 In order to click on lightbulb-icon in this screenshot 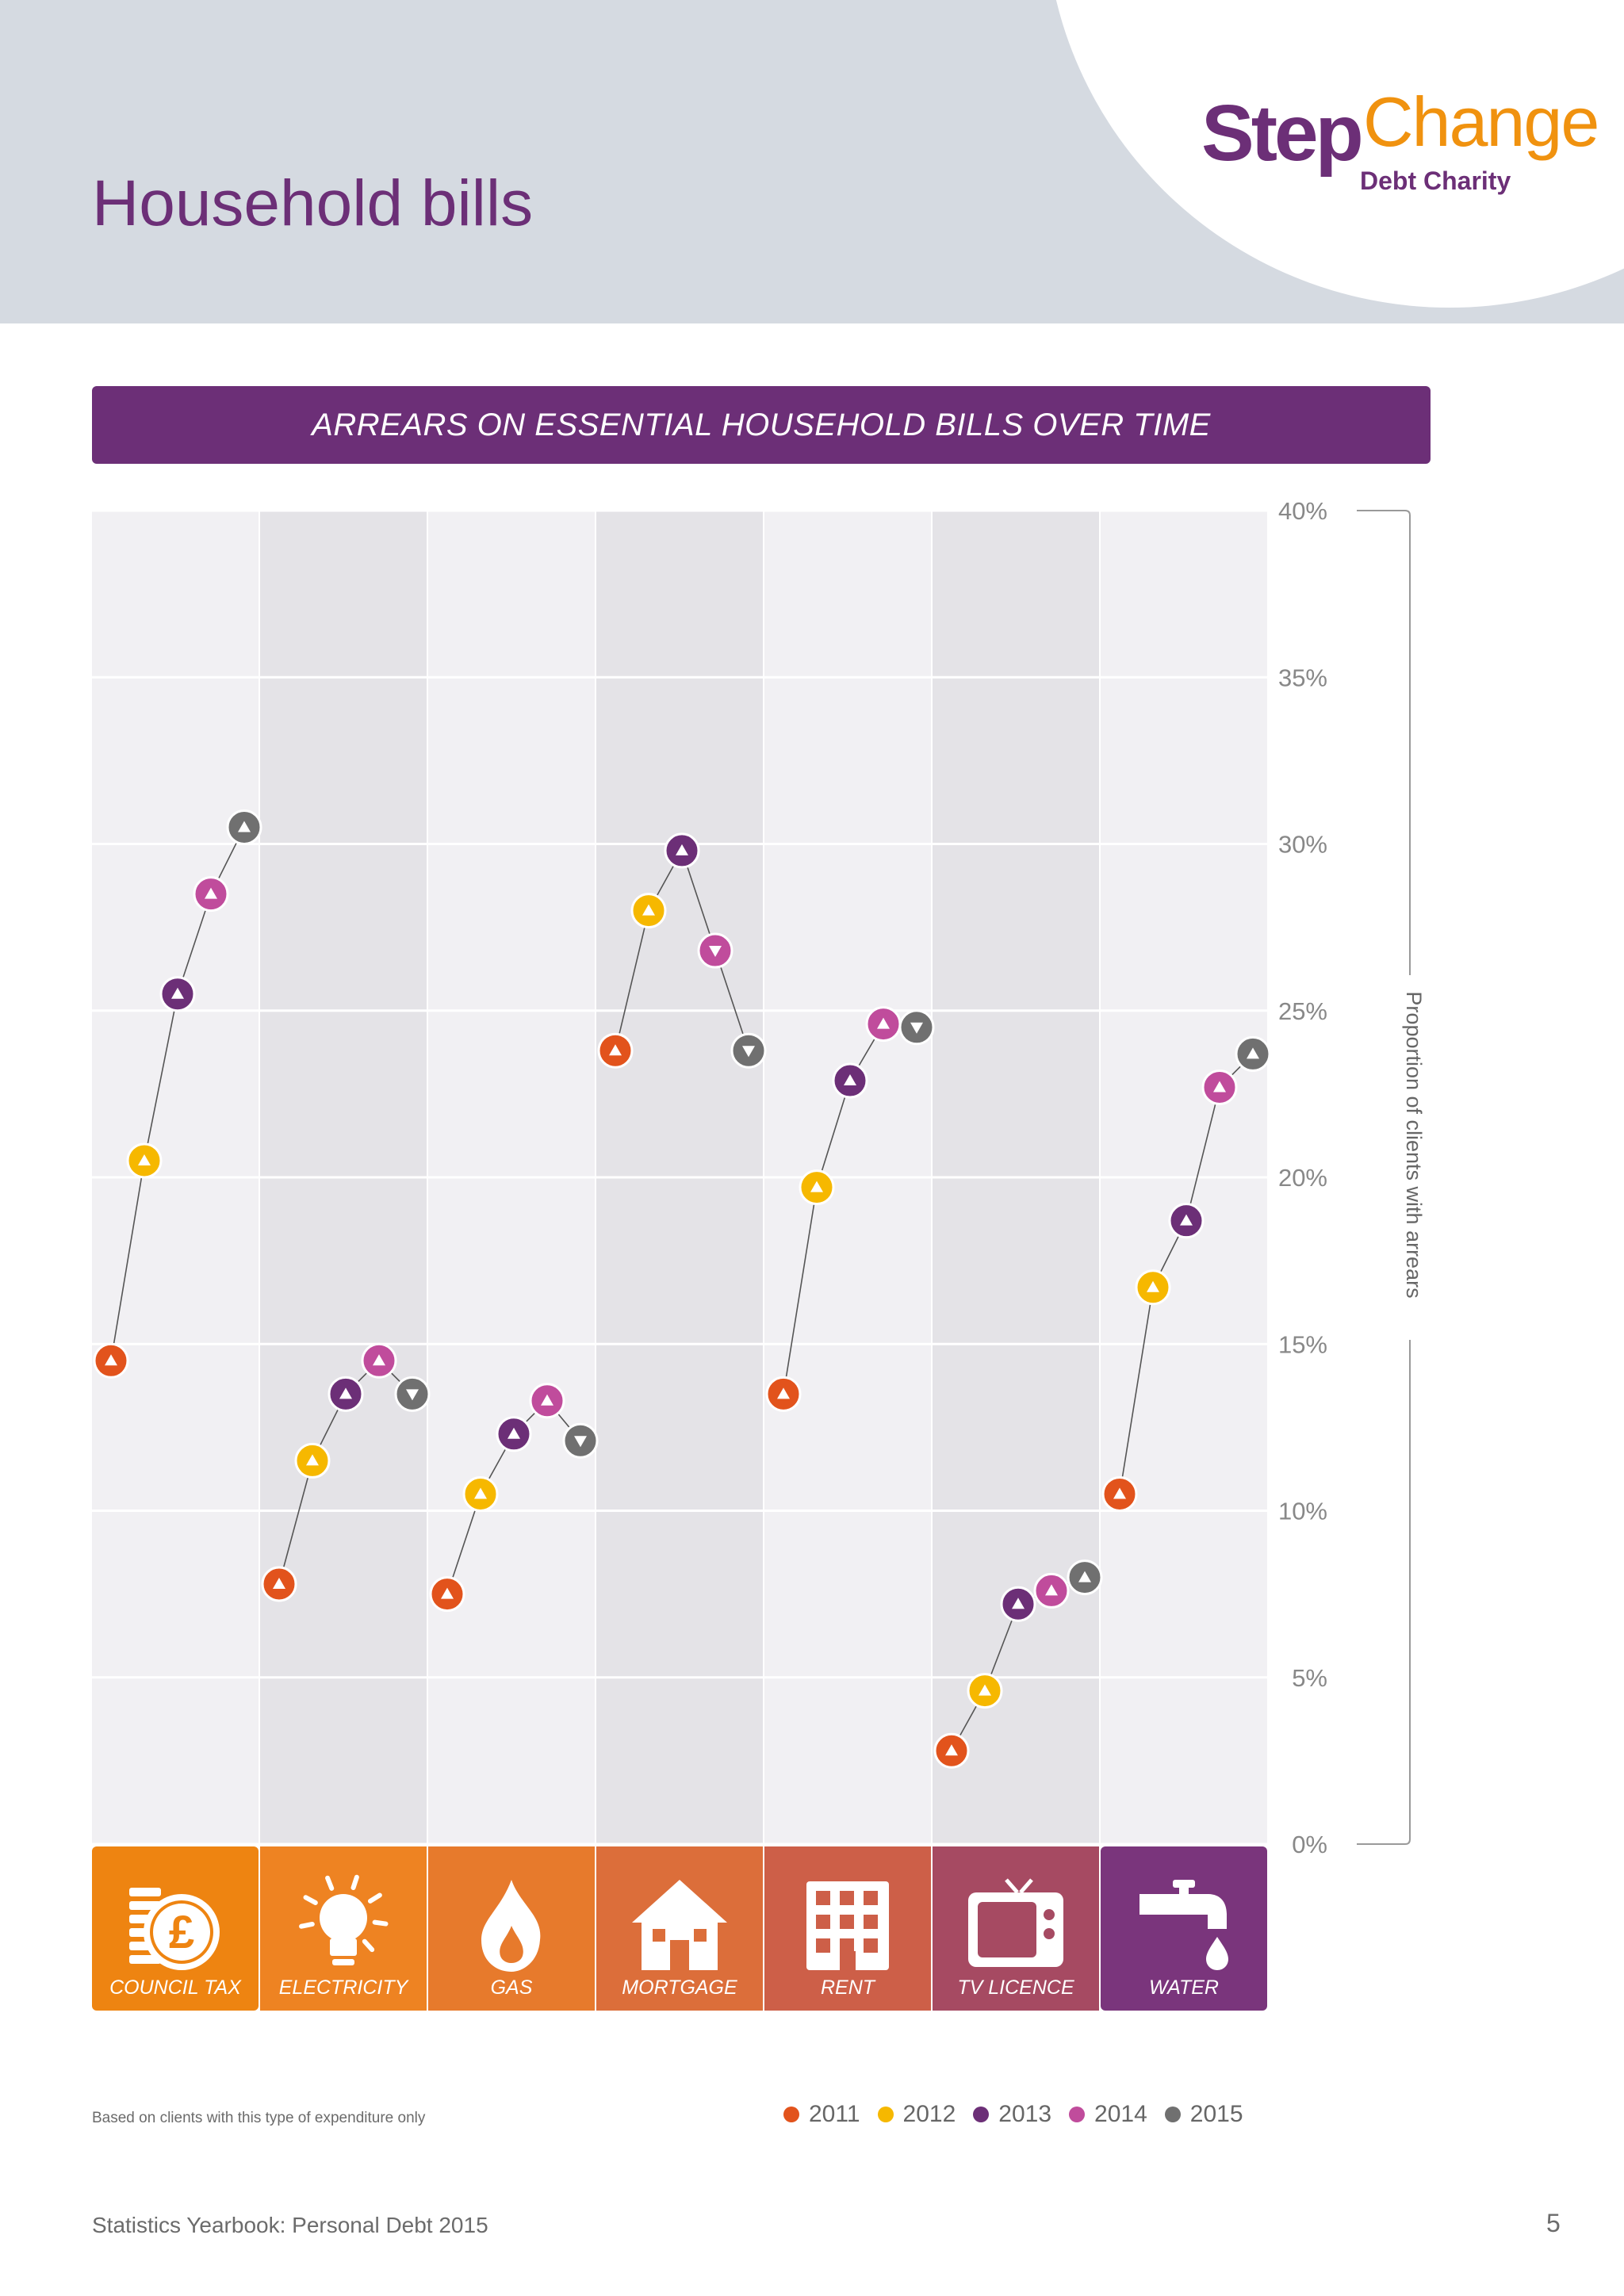, I will do `click(344, 1919)`.